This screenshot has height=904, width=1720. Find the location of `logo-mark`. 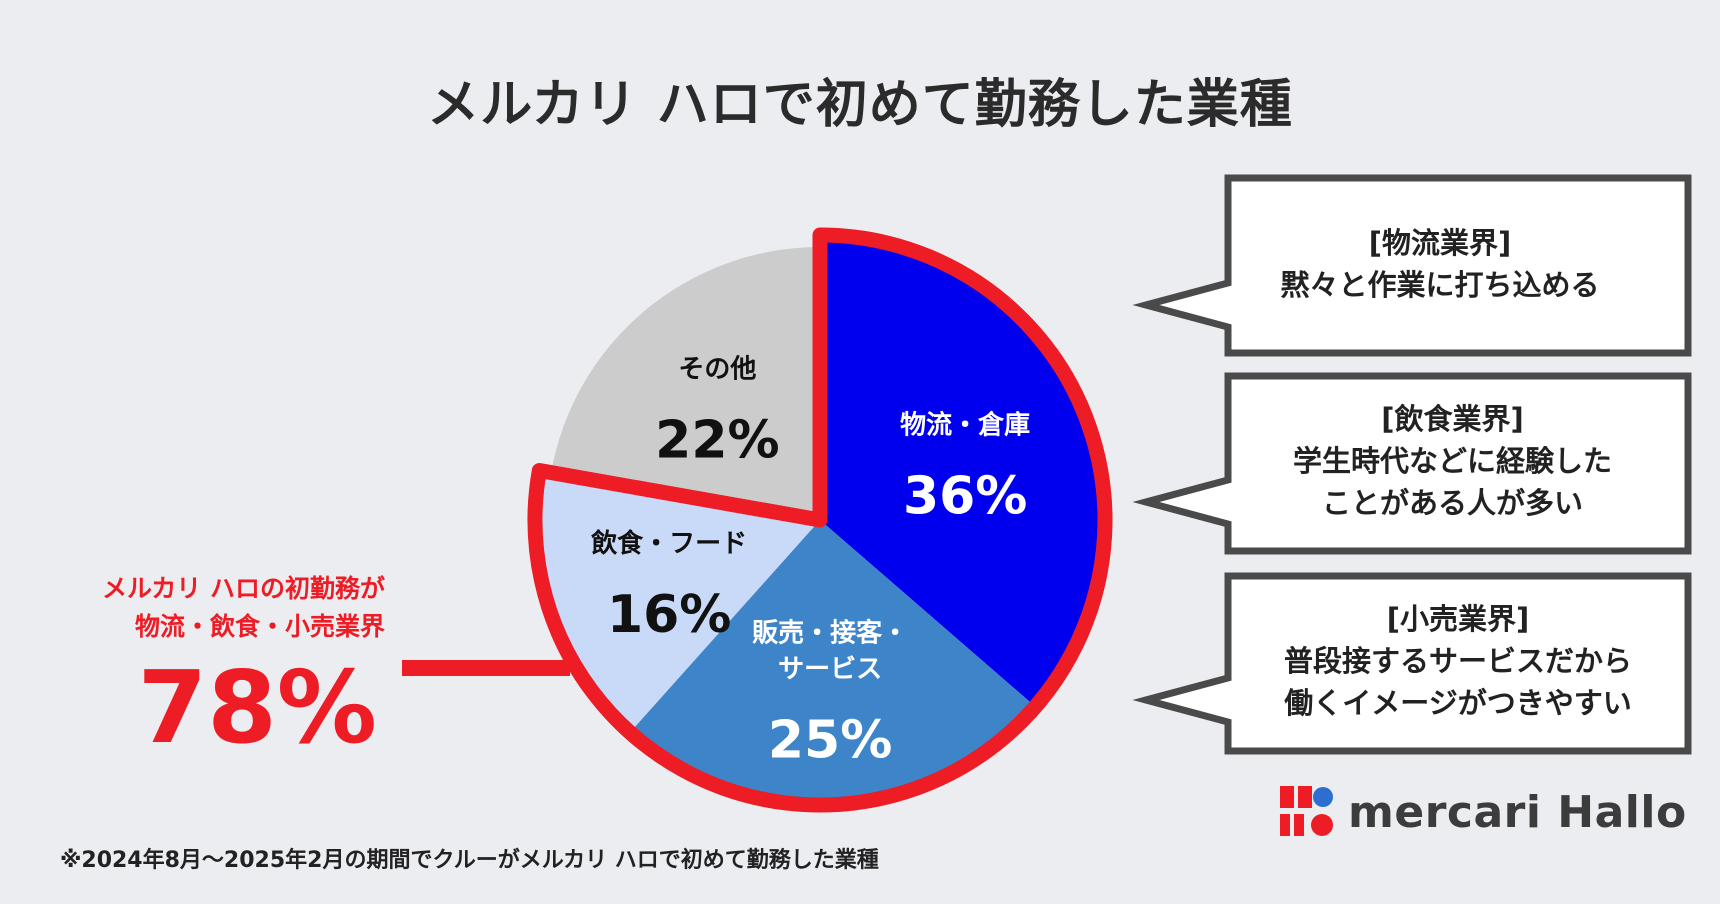

logo-mark is located at coordinates (1306, 811).